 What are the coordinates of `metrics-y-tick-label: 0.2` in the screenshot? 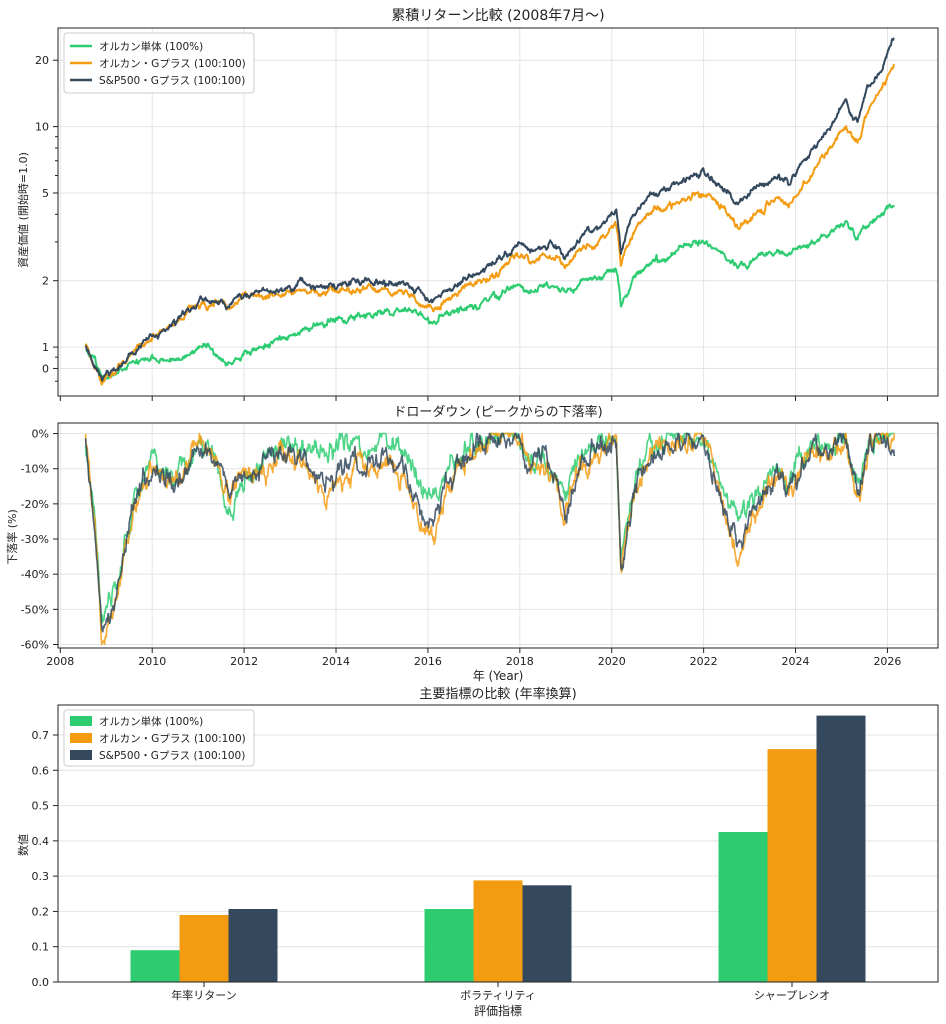 It's located at (41, 911).